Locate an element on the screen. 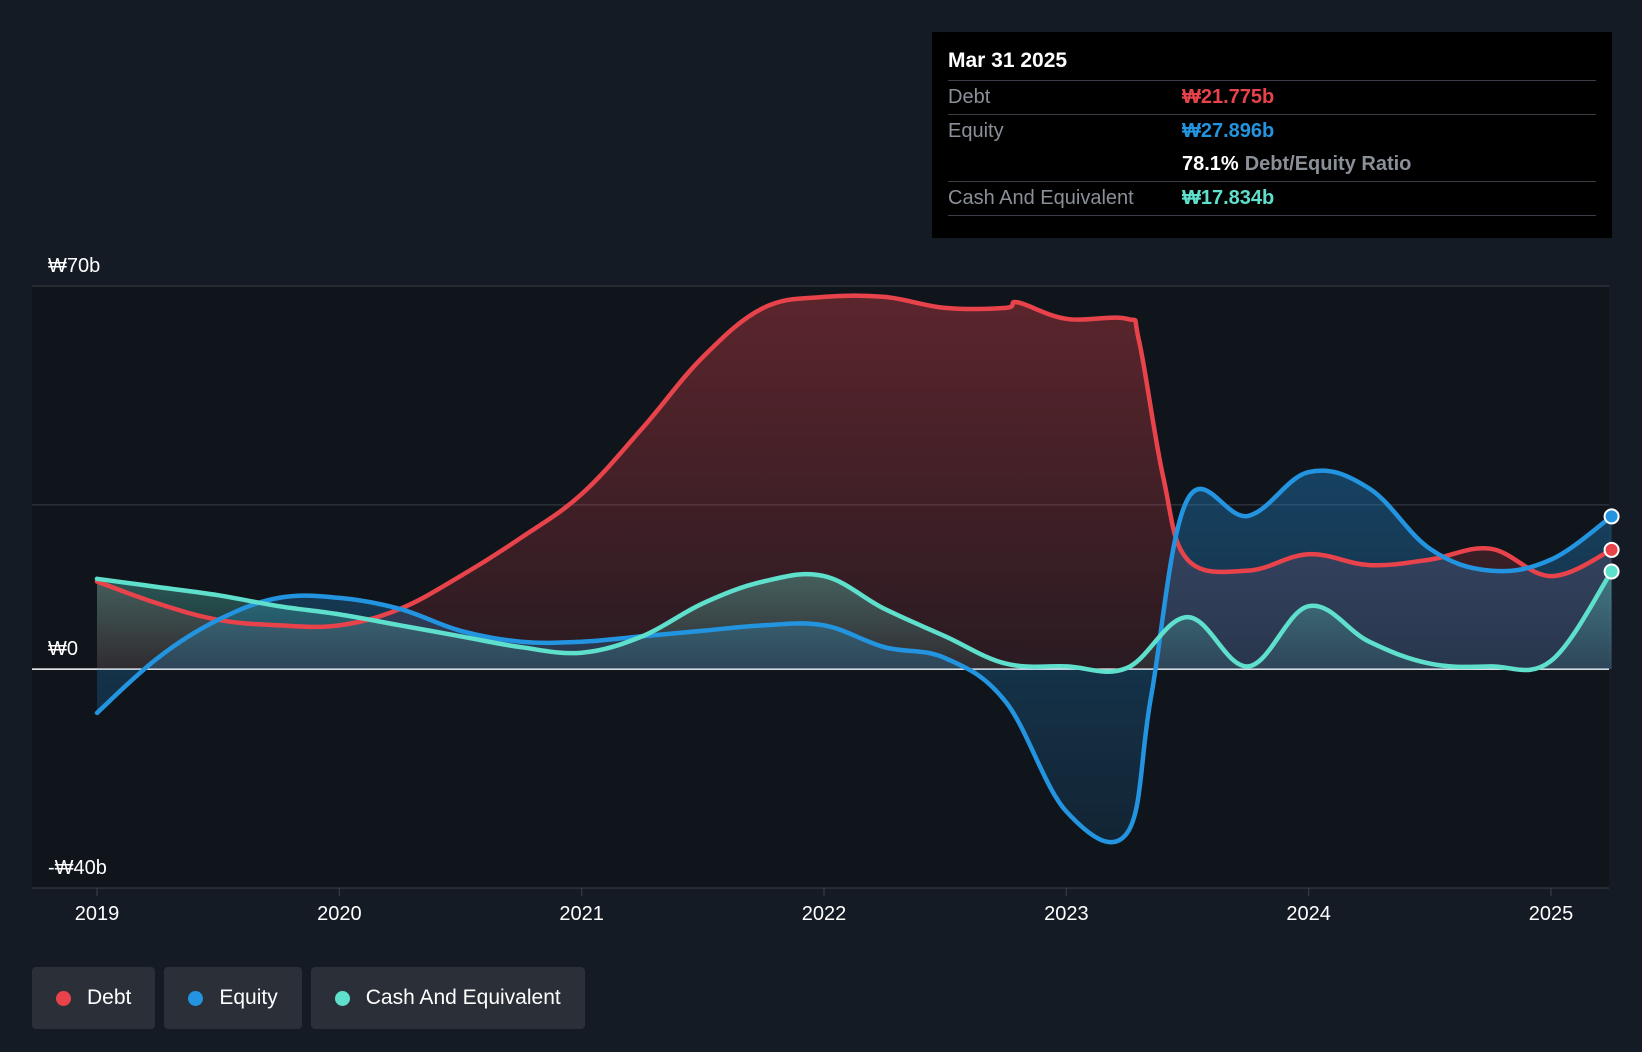 The width and height of the screenshot is (1642, 1052). legend-item-equity: Equity is located at coordinates (233, 998).